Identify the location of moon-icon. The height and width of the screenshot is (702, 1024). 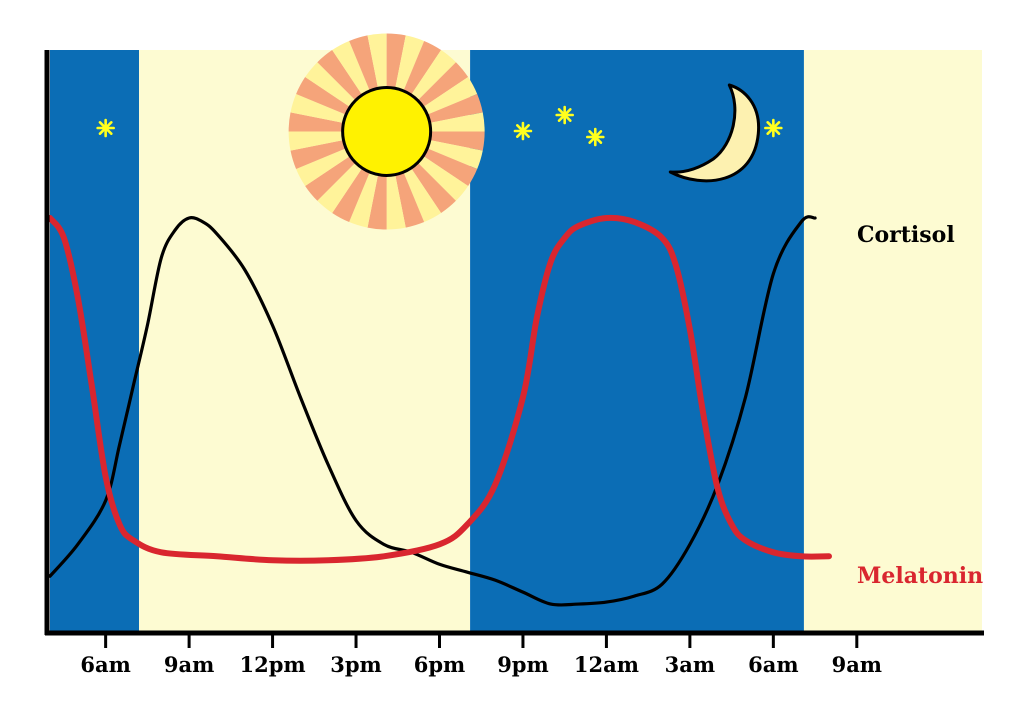
(714, 133).